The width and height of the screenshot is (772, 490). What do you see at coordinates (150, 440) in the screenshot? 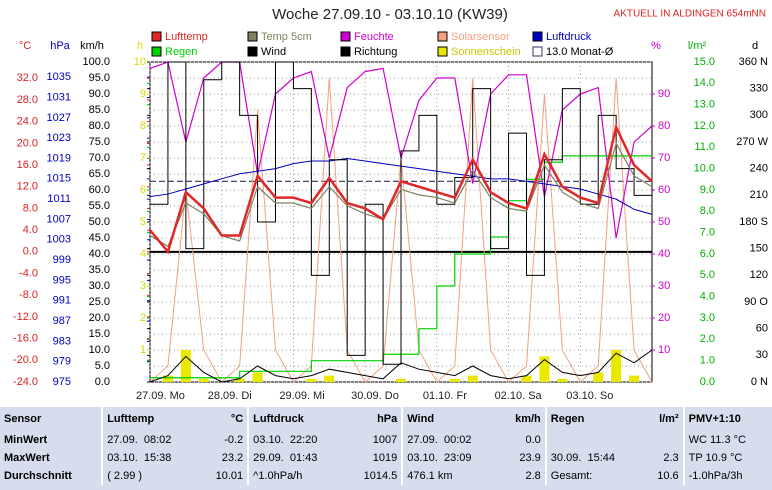
I see `table-cell: 27.09. 08:02` at bounding box center [150, 440].